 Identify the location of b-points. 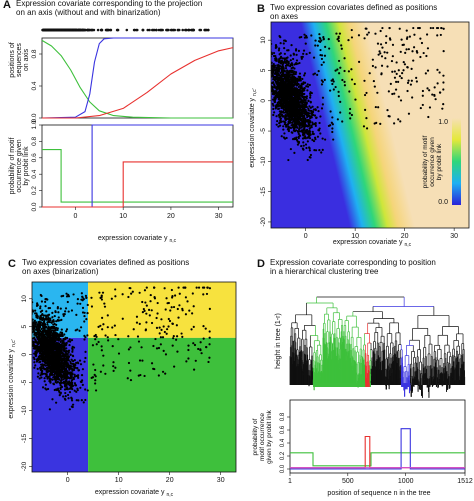
(354, 94).